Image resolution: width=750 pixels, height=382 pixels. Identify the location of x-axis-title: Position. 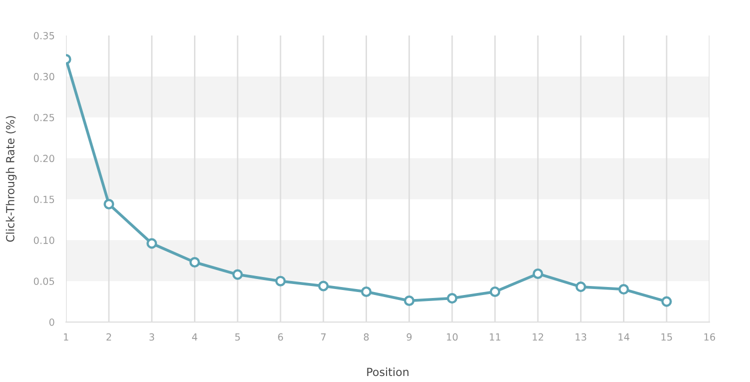
(387, 372).